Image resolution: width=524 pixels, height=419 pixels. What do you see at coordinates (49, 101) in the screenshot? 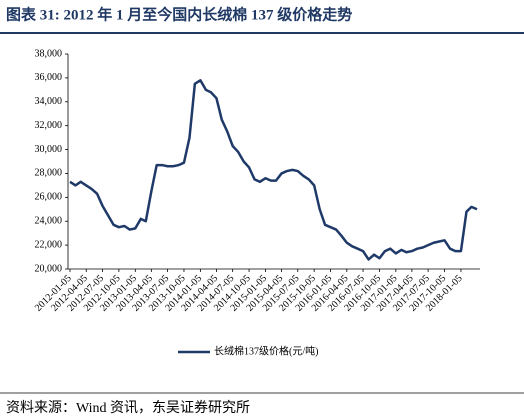
I see `y-tick-label: 34,000` at bounding box center [49, 101].